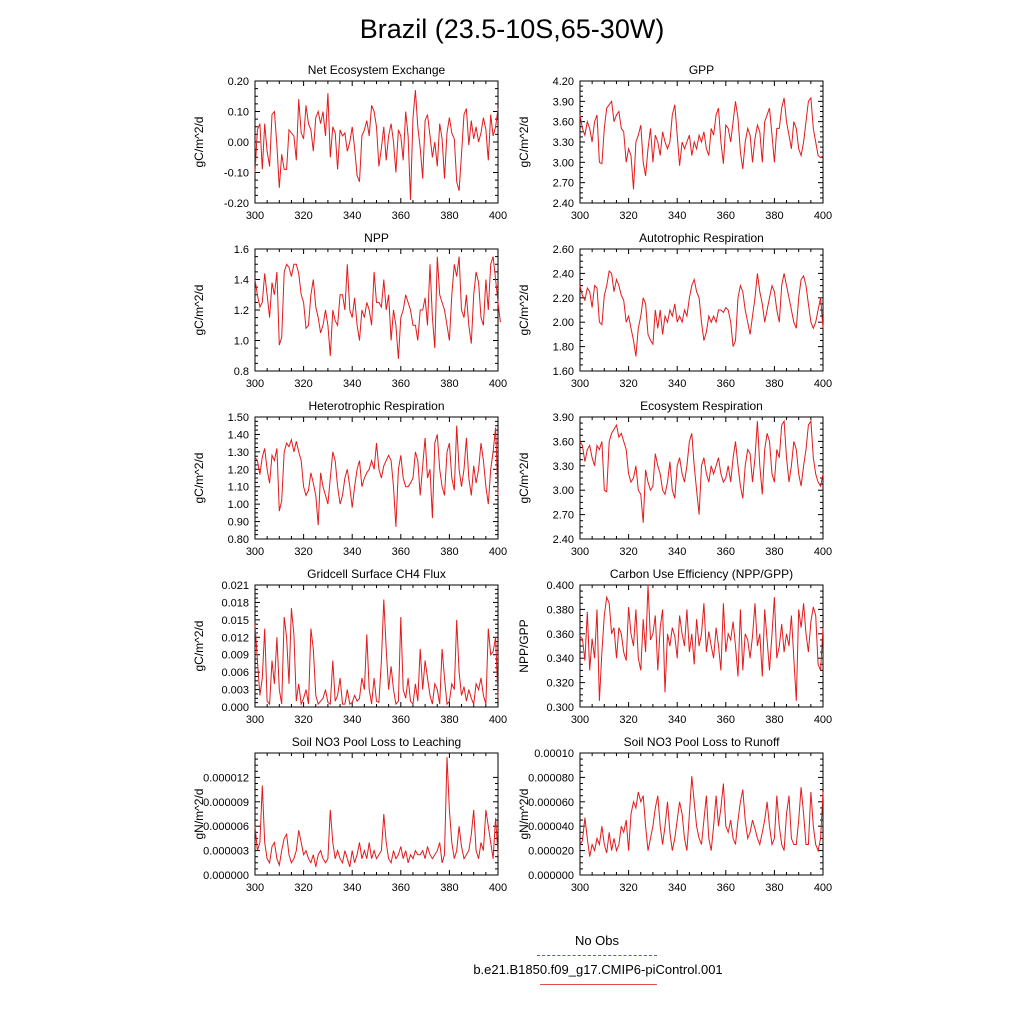 The width and height of the screenshot is (1024, 1024). Describe the element at coordinates (563, 323) in the screenshot. I see `panel-4-ytick-label: 2.00` at that location.